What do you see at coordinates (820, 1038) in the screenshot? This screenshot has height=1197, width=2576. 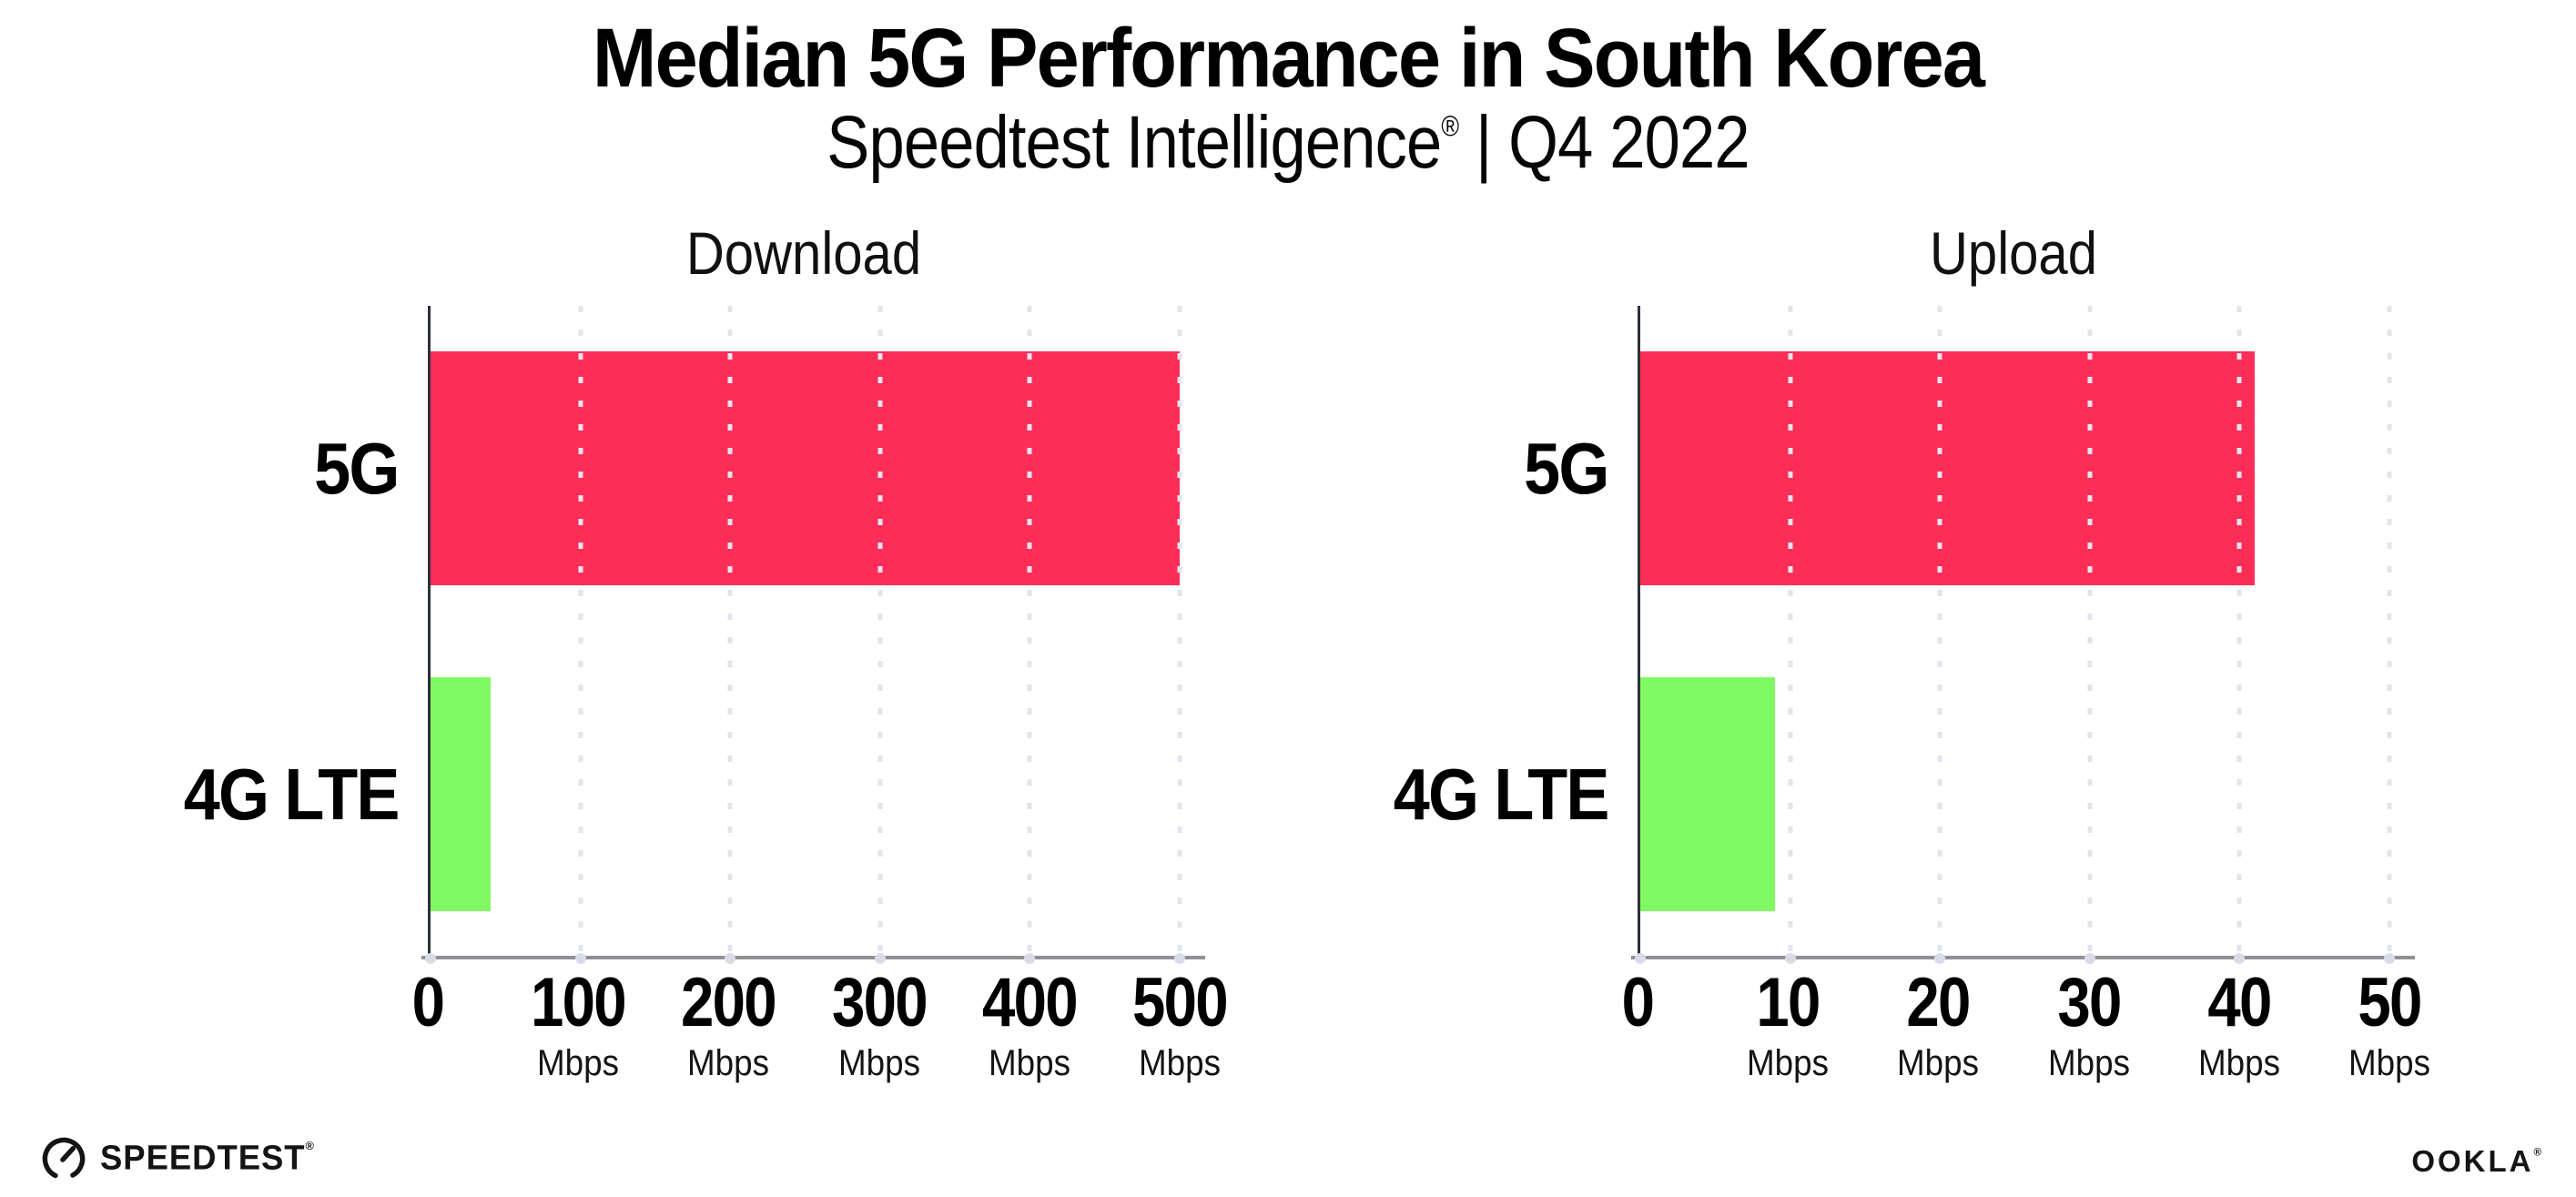 I see `download-x-ticks: 0 100 Mbps 200 Mbps 300 Mbps 400 Mbps 500 Mbps` at bounding box center [820, 1038].